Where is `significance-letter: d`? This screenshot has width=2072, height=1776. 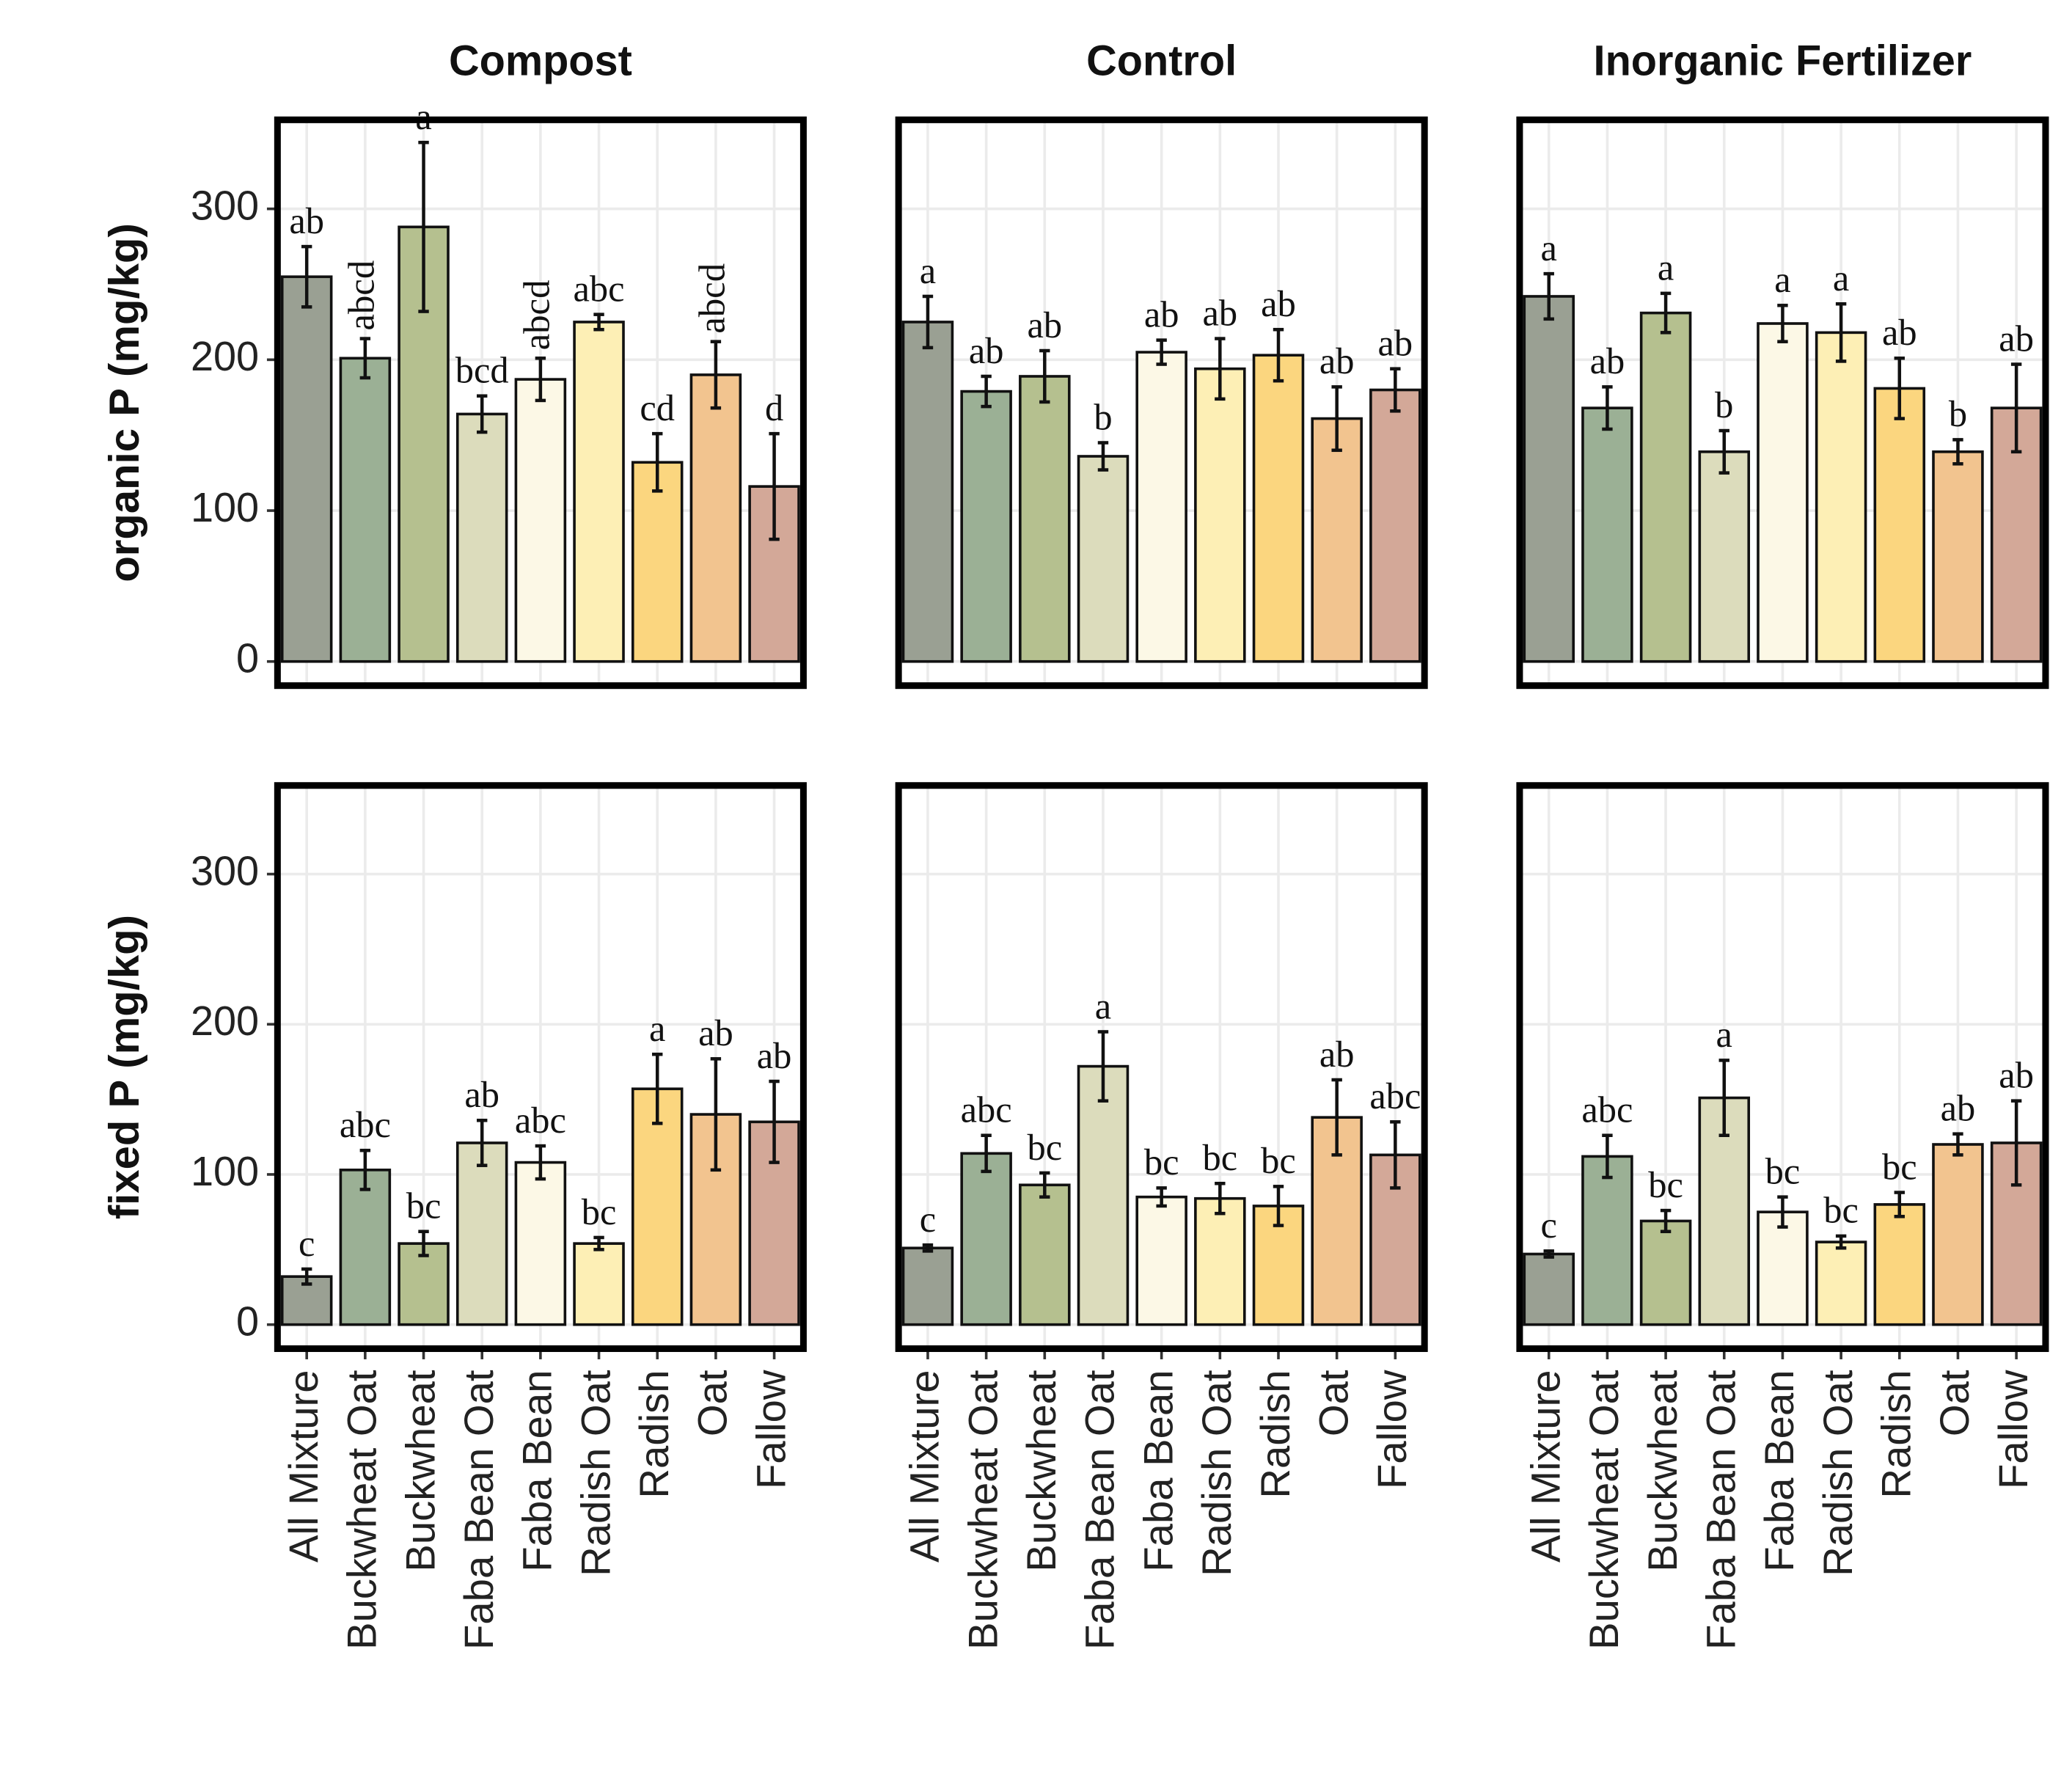
significance-letter: d is located at coordinates (774, 407).